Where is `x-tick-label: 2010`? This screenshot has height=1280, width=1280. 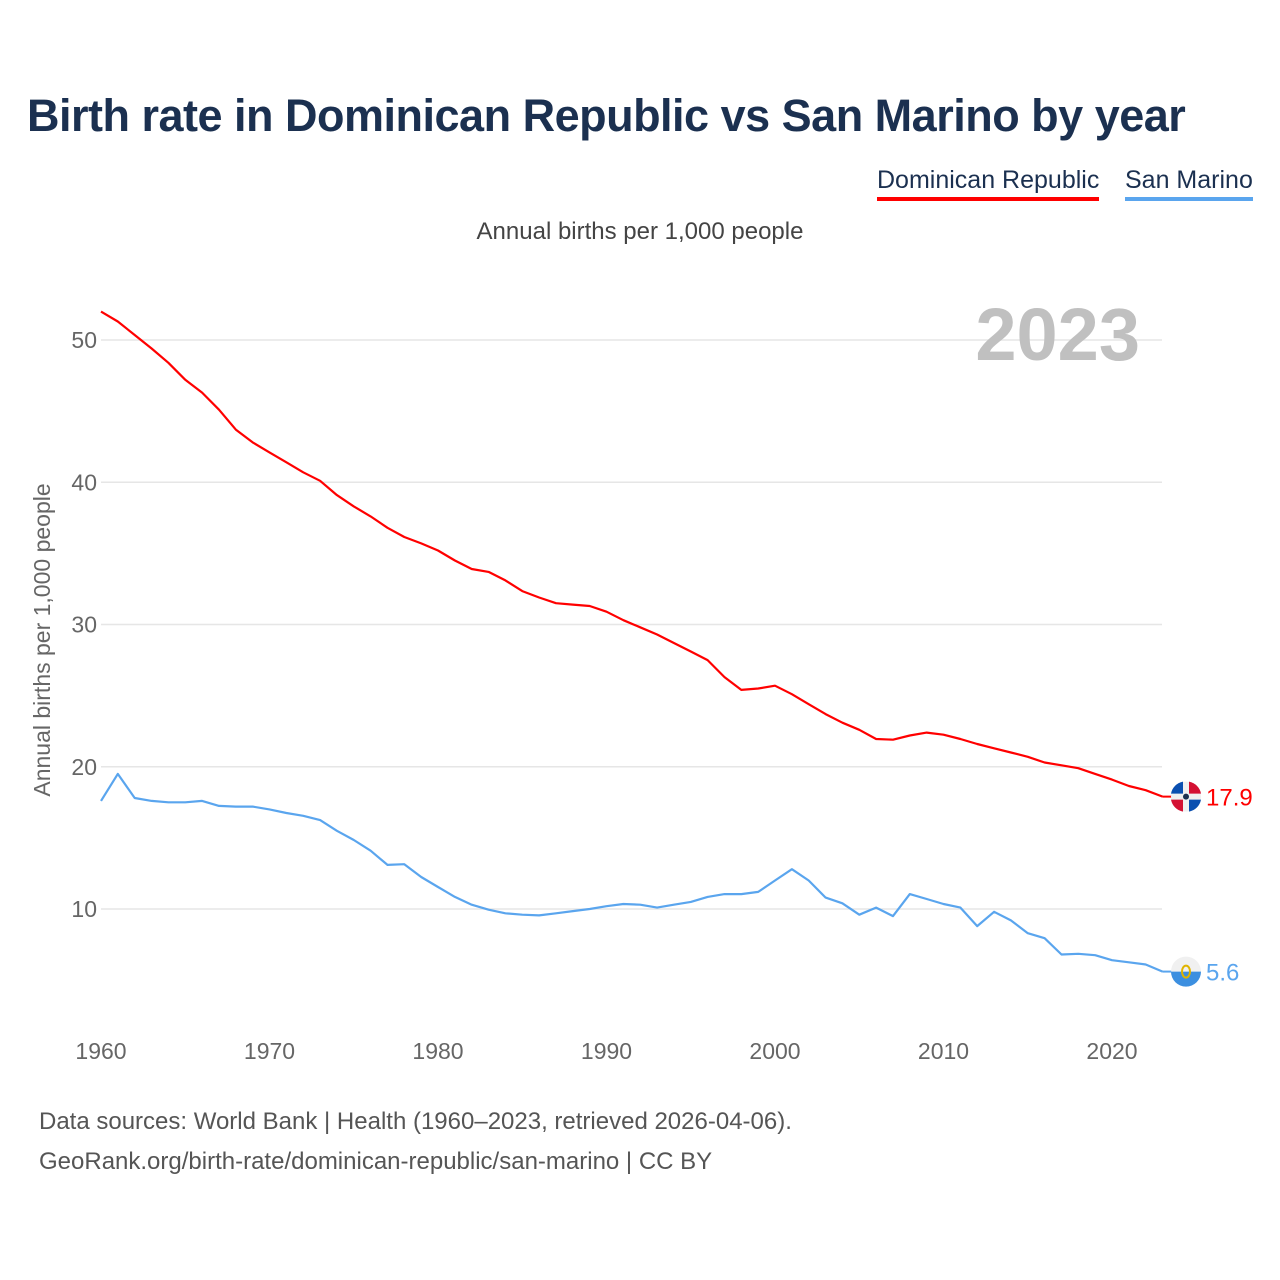
x-tick-label: 2010 is located at coordinates (943, 1051).